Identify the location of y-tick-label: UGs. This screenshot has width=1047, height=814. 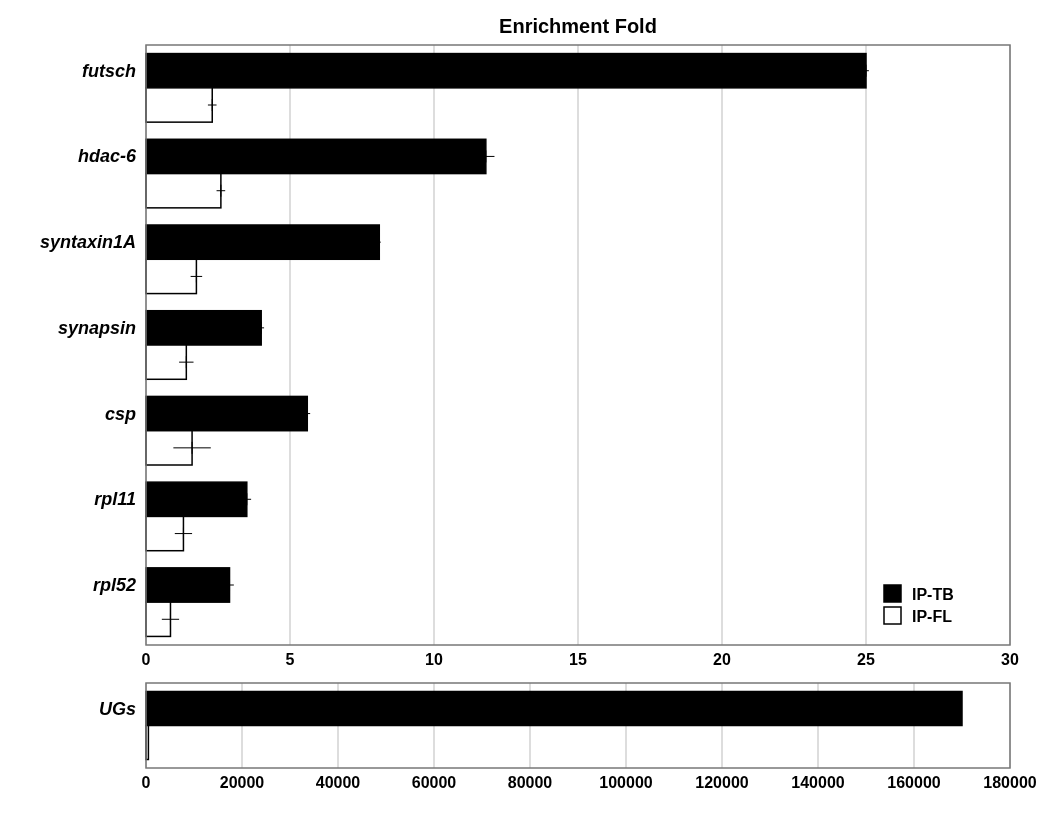
(117, 708).